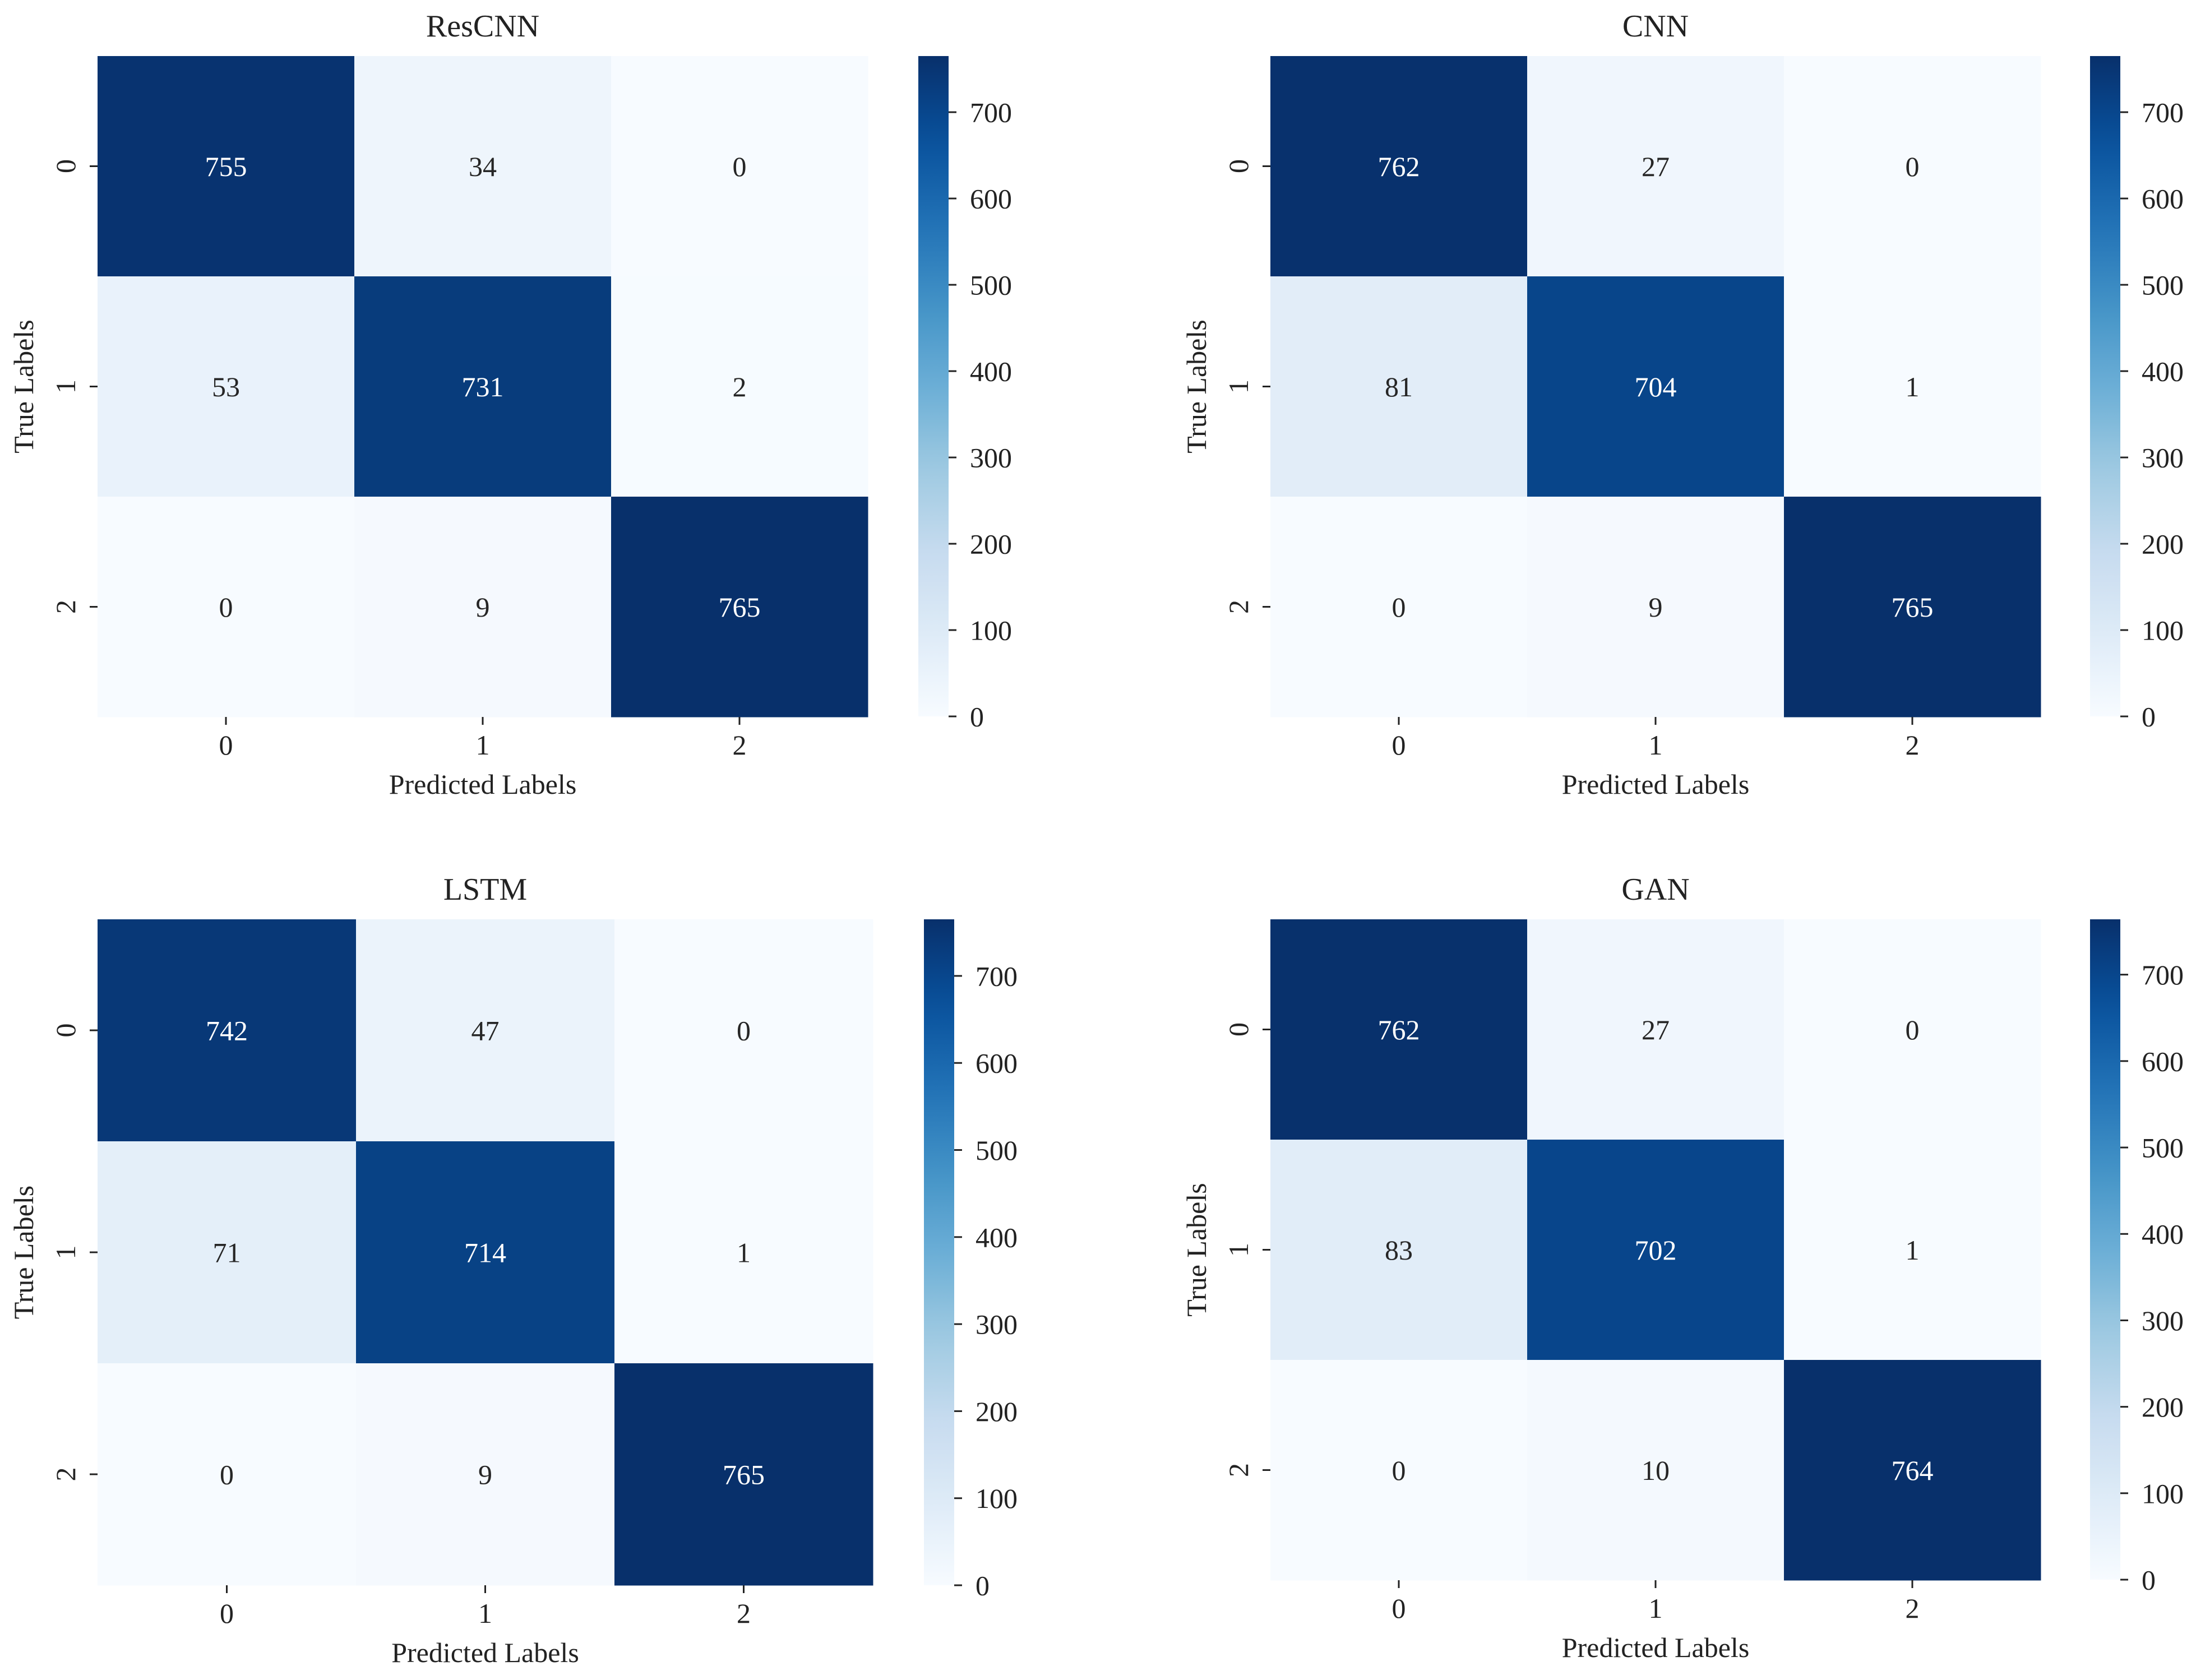 The height and width of the screenshot is (1680, 2196). I want to click on cell-value-label: 81, so click(1399, 387).